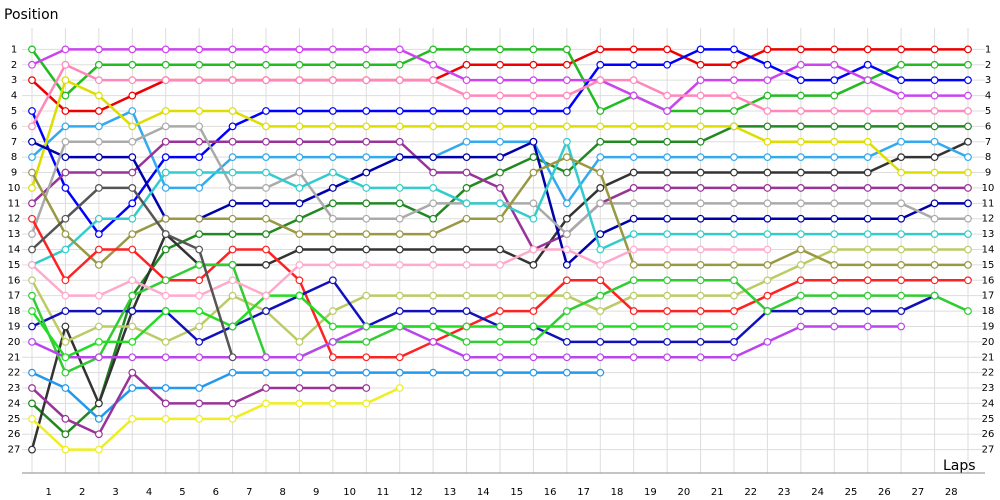 This screenshot has height=500, width=1000. I want to click on y-tick-label: 24, so click(14, 403).